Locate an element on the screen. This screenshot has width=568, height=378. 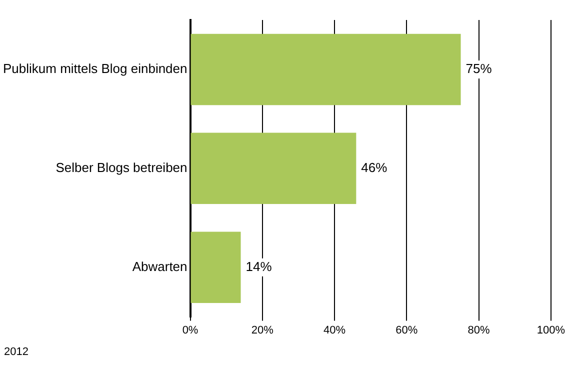
x-tick-label: 100% is located at coordinates (551, 330).